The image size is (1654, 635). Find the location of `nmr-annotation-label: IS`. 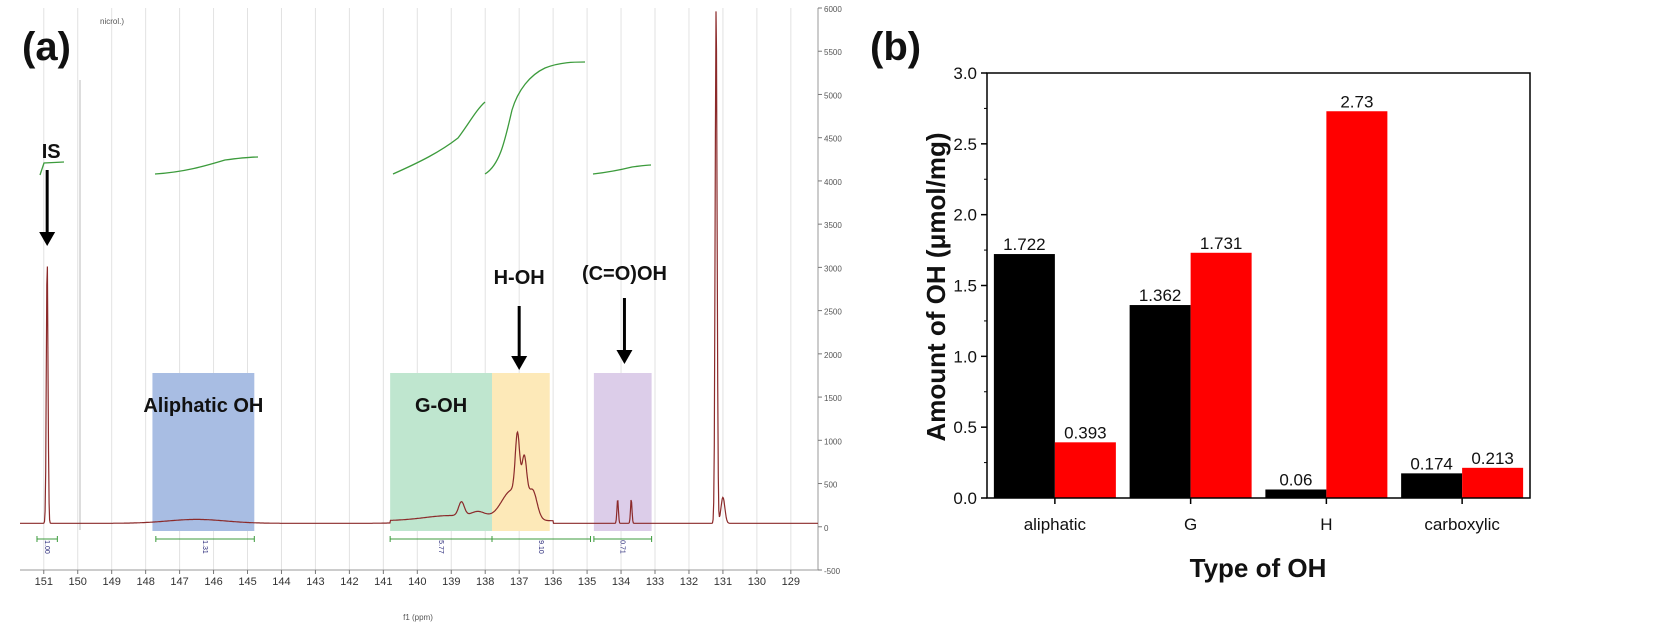

nmr-annotation-label: IS is located at coordinates (51, 152).